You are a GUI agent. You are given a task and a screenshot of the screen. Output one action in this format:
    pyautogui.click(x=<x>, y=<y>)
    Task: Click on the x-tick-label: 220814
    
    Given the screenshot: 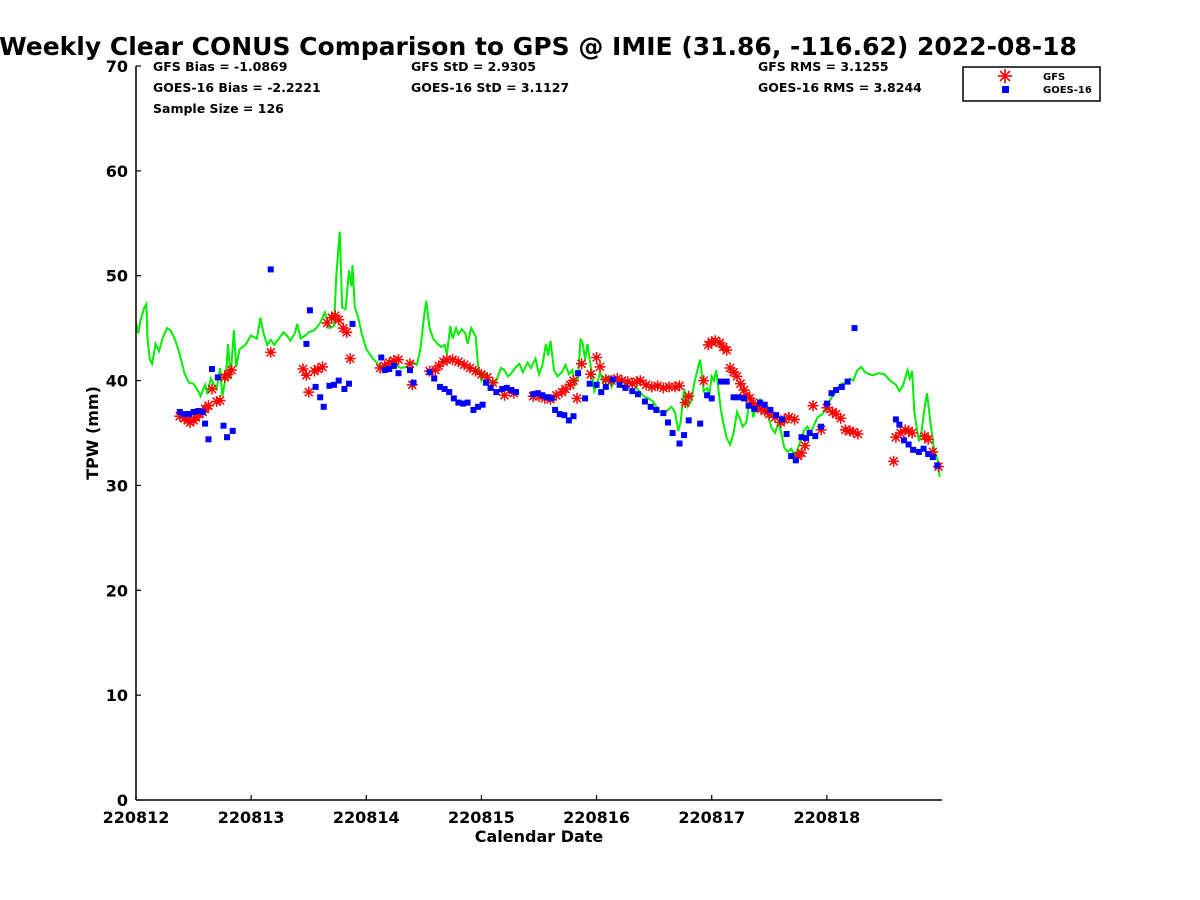 What is the action you would take?
    pyautogui.click(x=366, y=817)
    